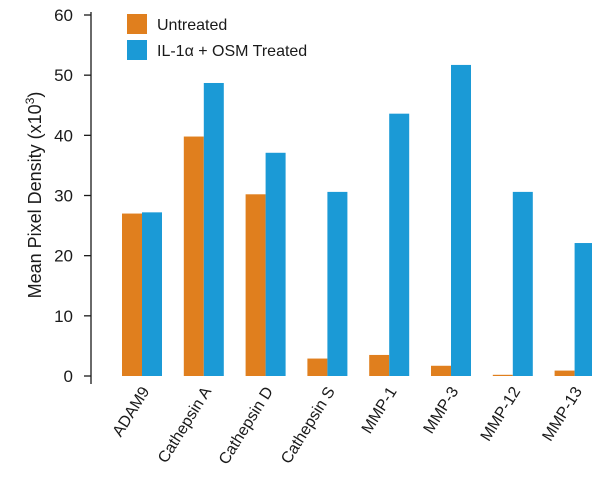 Image resolution: width=592 pixels, height=485 pixels. Describe the element at coordinates (232, 51) in the screenshot. I see `legend-label: IL-1α + OSM Treated` at that location.